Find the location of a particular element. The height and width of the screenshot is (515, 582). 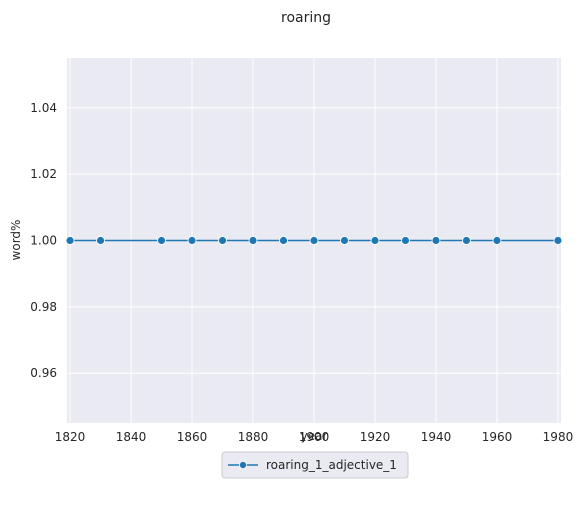

x-axis-label: year is located at coordinates (314, 436).